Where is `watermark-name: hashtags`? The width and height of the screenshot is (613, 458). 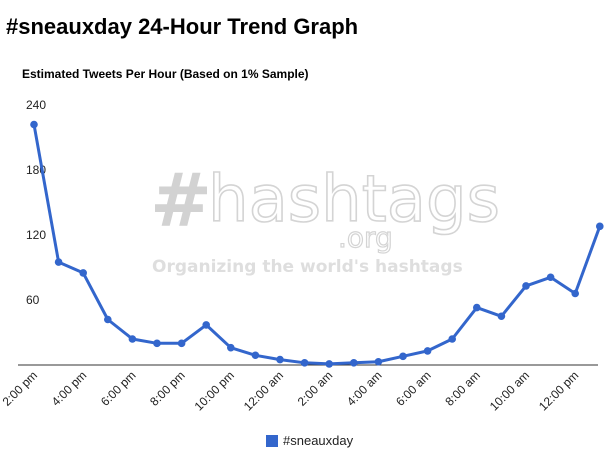
watermark-name: hashtags is located at coordinates (354, 200).